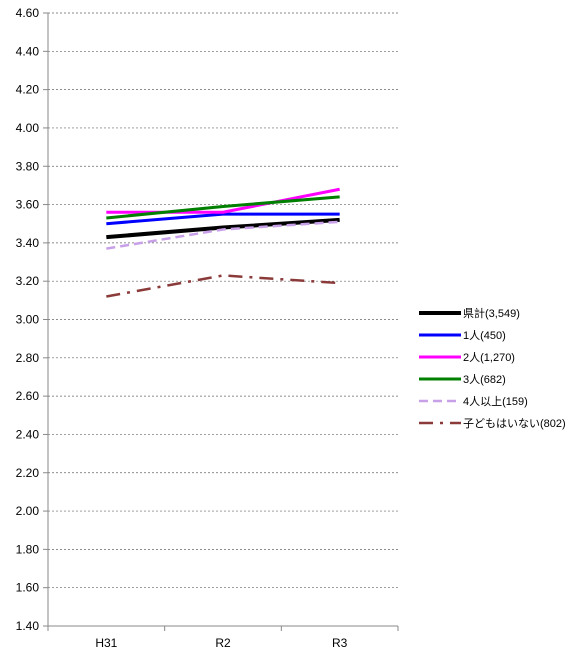 The width and height of the screenshot is (582, 657). Describe the element at coordinates (28, 511) in the screenshot. I see `y-tick-label: 2.00` at that location.